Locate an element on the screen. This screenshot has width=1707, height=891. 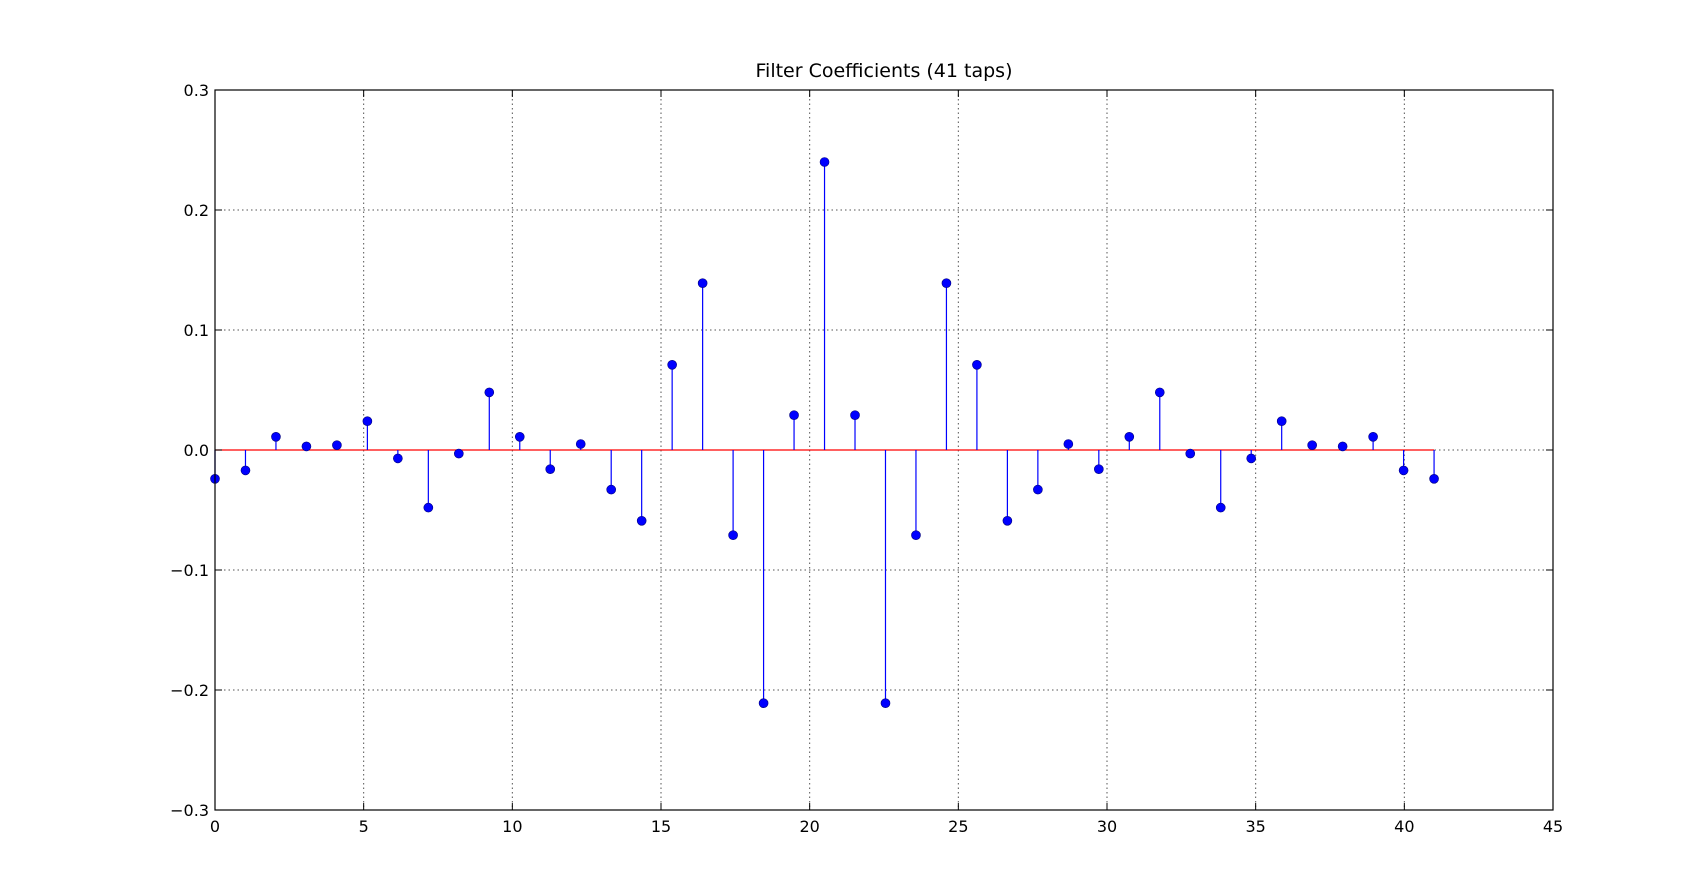
x-tick-label: 0 is located at coordinates (215, 826).